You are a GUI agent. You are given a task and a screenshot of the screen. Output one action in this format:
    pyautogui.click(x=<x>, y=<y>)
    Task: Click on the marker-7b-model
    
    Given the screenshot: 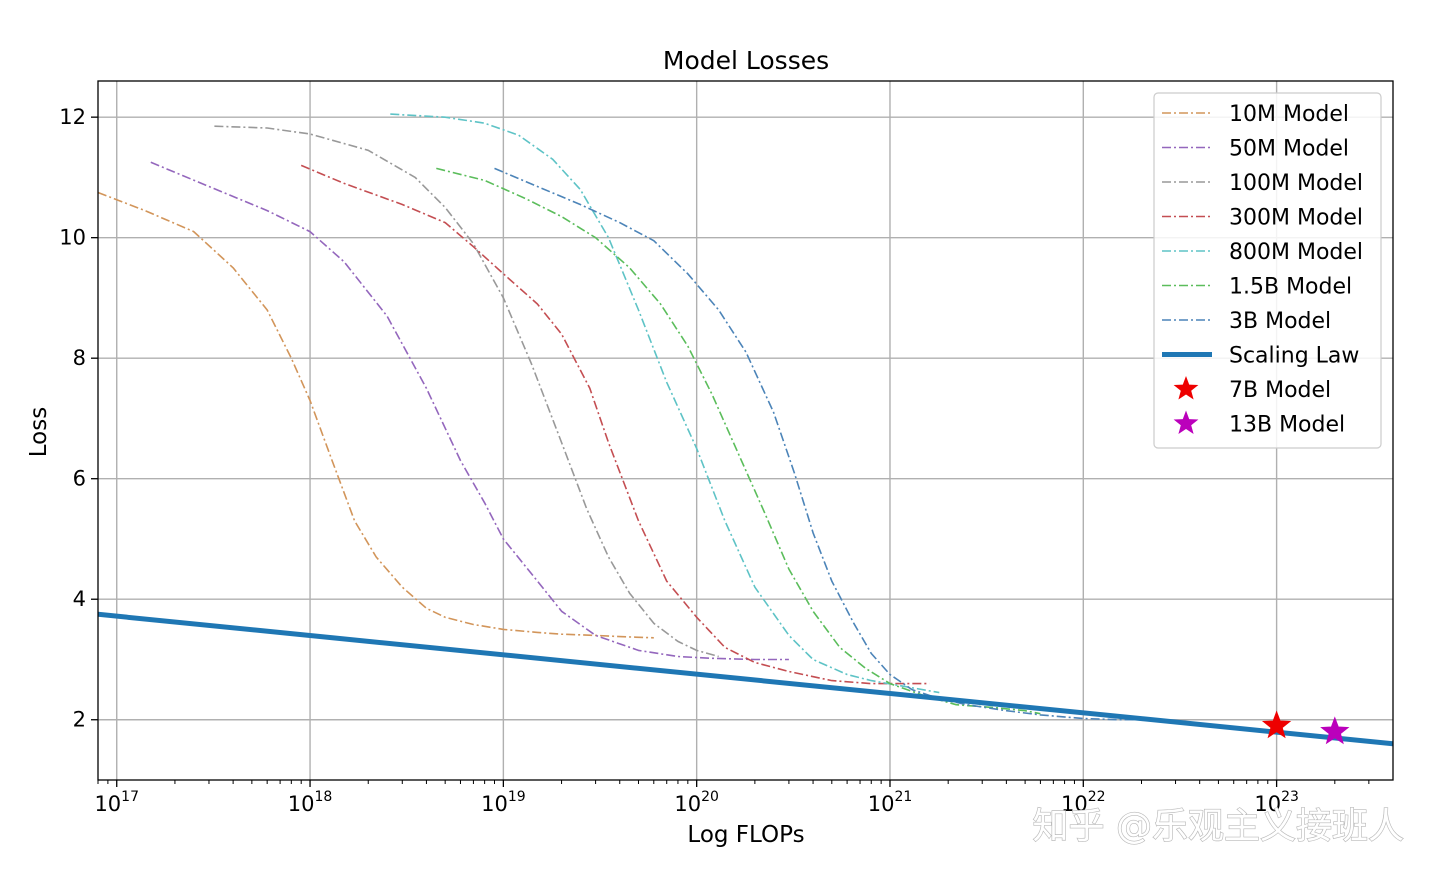 What is the action you would take?
    pyautogui.click(x=1276, y=724)
    